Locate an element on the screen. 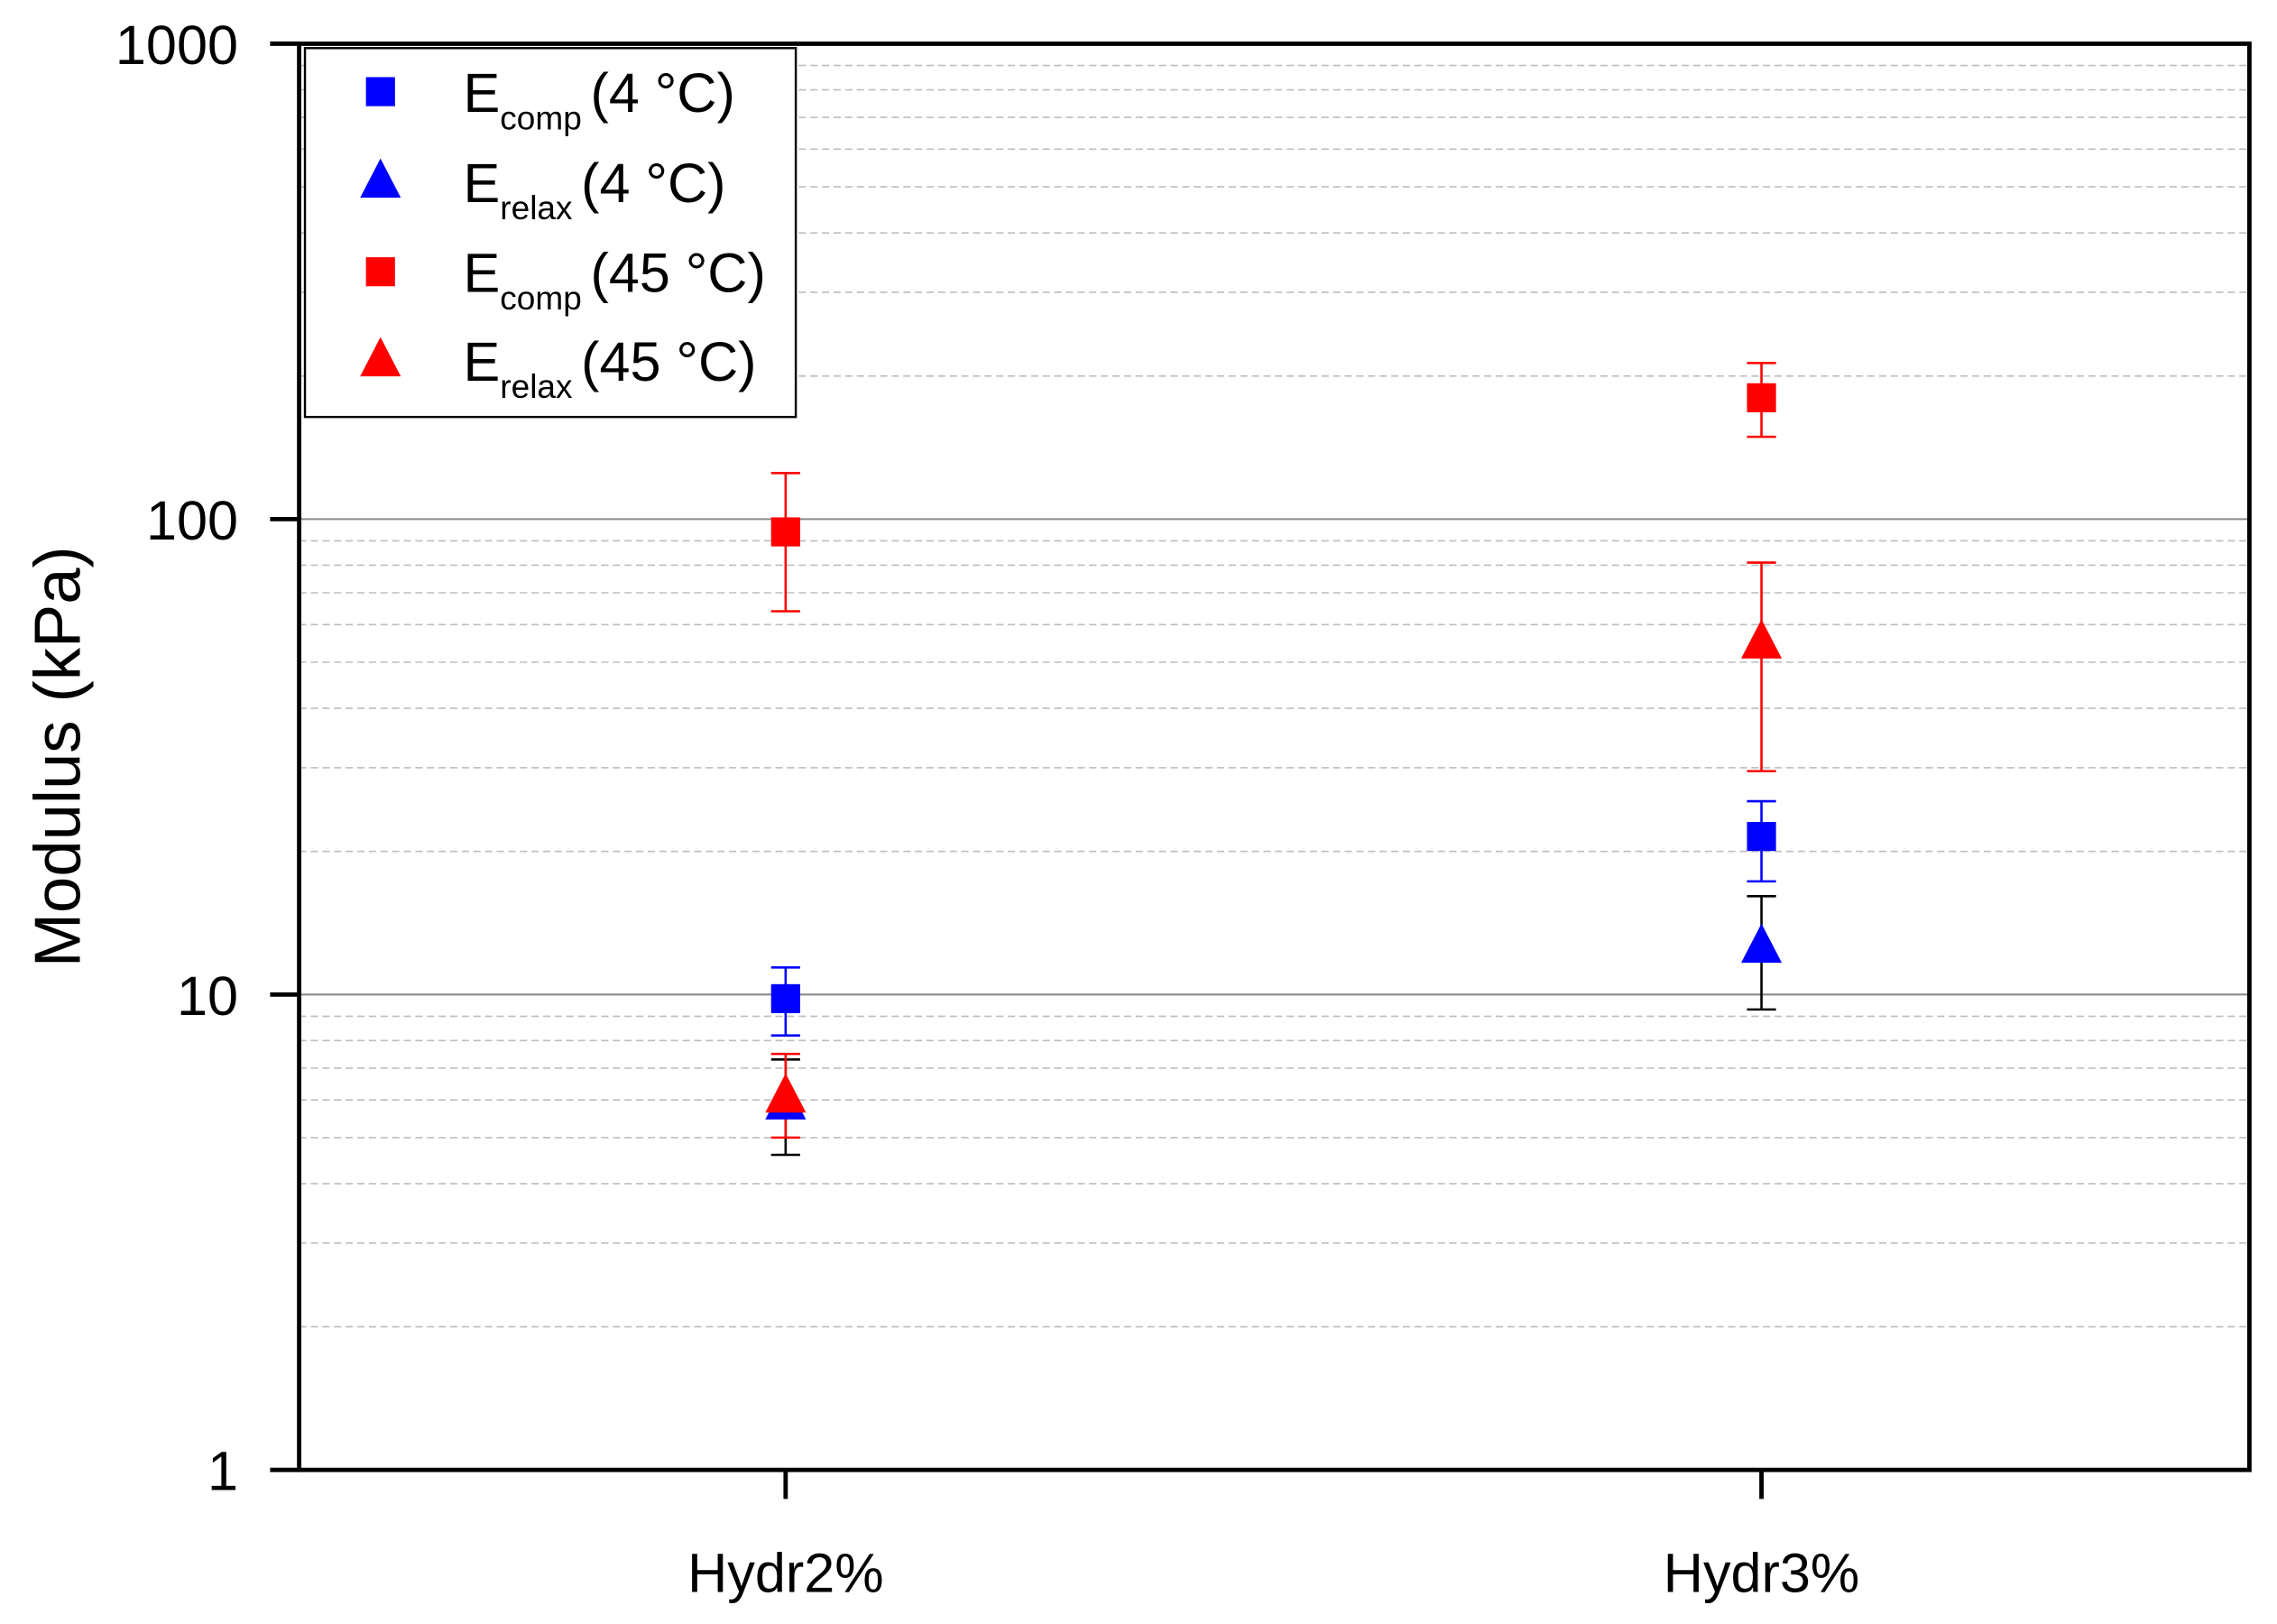  legend-entry: Erelax (45 °C) is located at coordinates (609, 368).